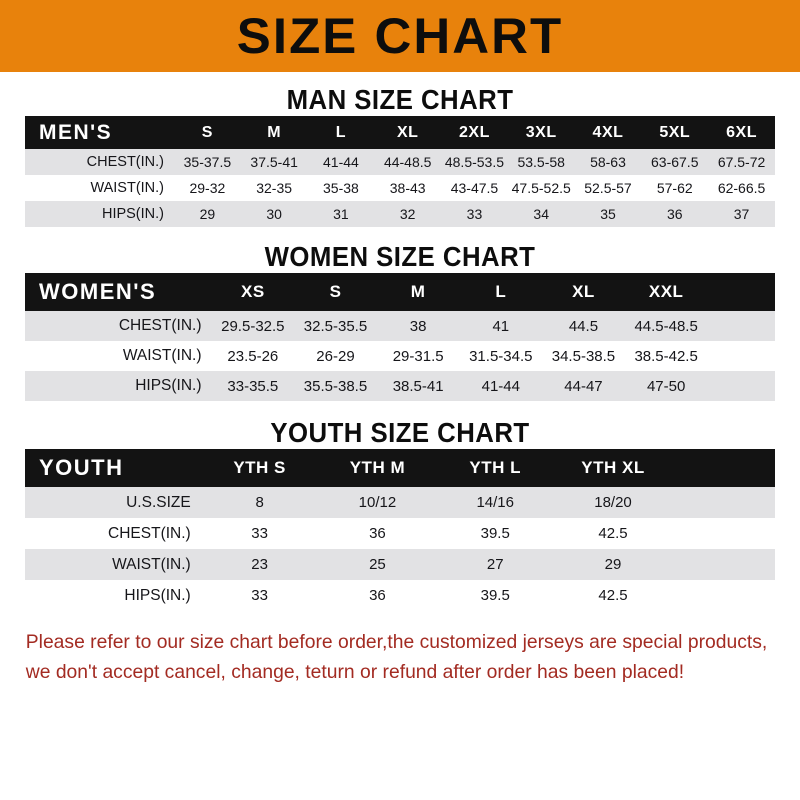 This screenshot has height=800, width=800. What do you see at coordinates (495, 502) in the screenshot?
I see `youth-ussize-2: 14/16` at bounding box center [495, 502].